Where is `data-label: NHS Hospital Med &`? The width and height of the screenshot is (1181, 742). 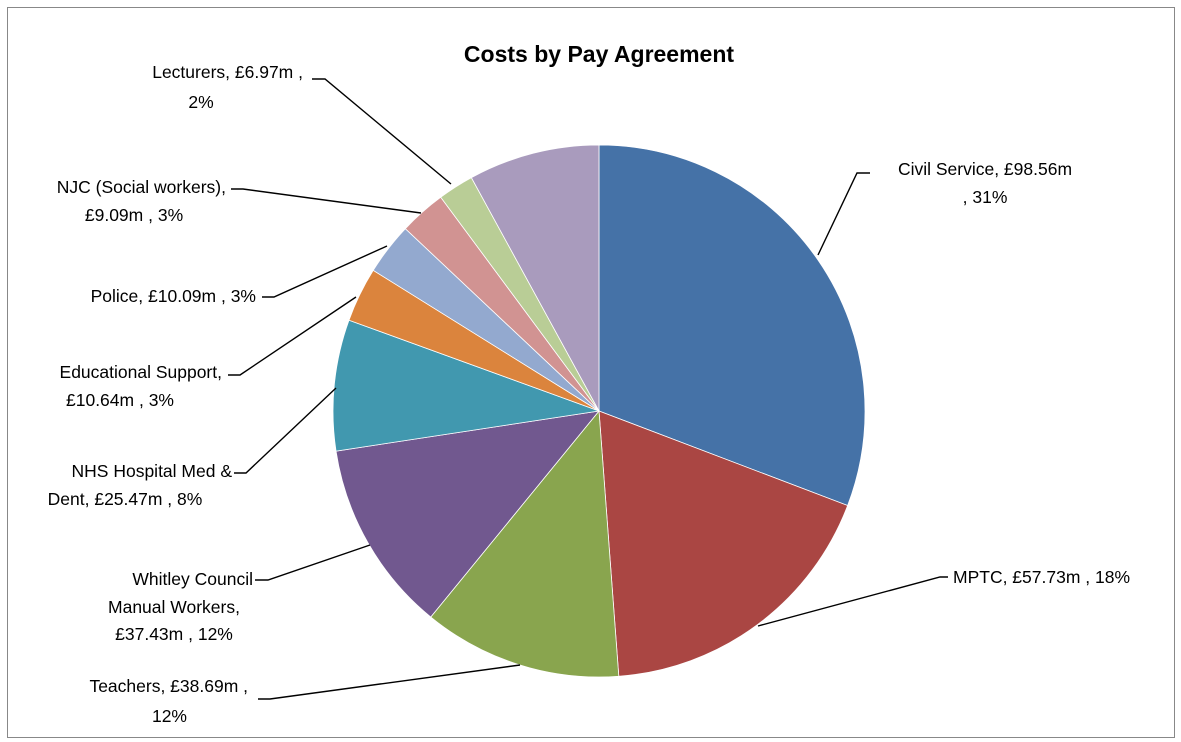
data-label: NHS Hospital Med & is located at coordinates (152, 471).